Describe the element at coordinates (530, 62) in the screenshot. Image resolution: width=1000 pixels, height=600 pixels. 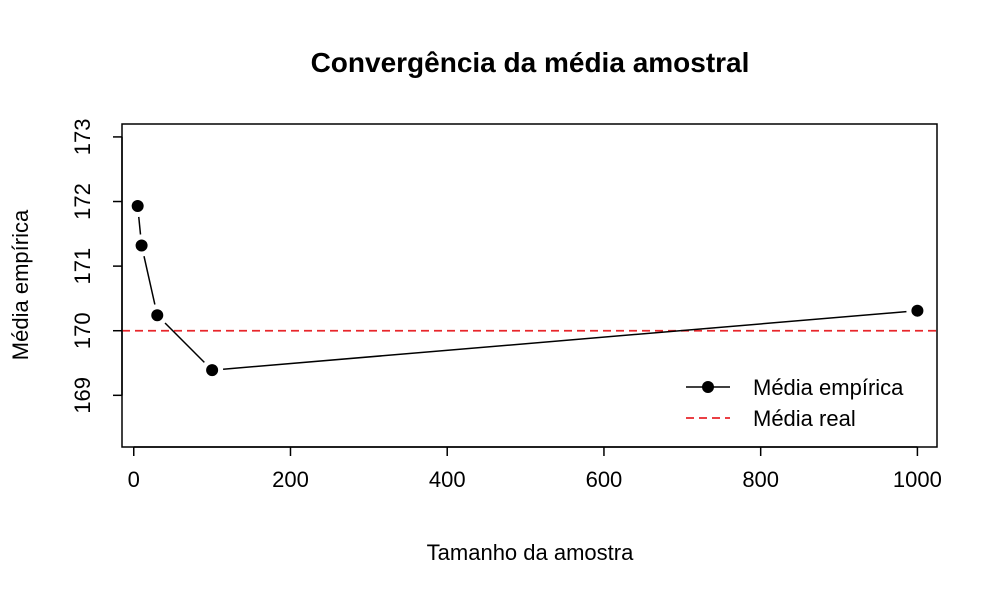
I see `chart-title: Convergência da média amostral` at that location.